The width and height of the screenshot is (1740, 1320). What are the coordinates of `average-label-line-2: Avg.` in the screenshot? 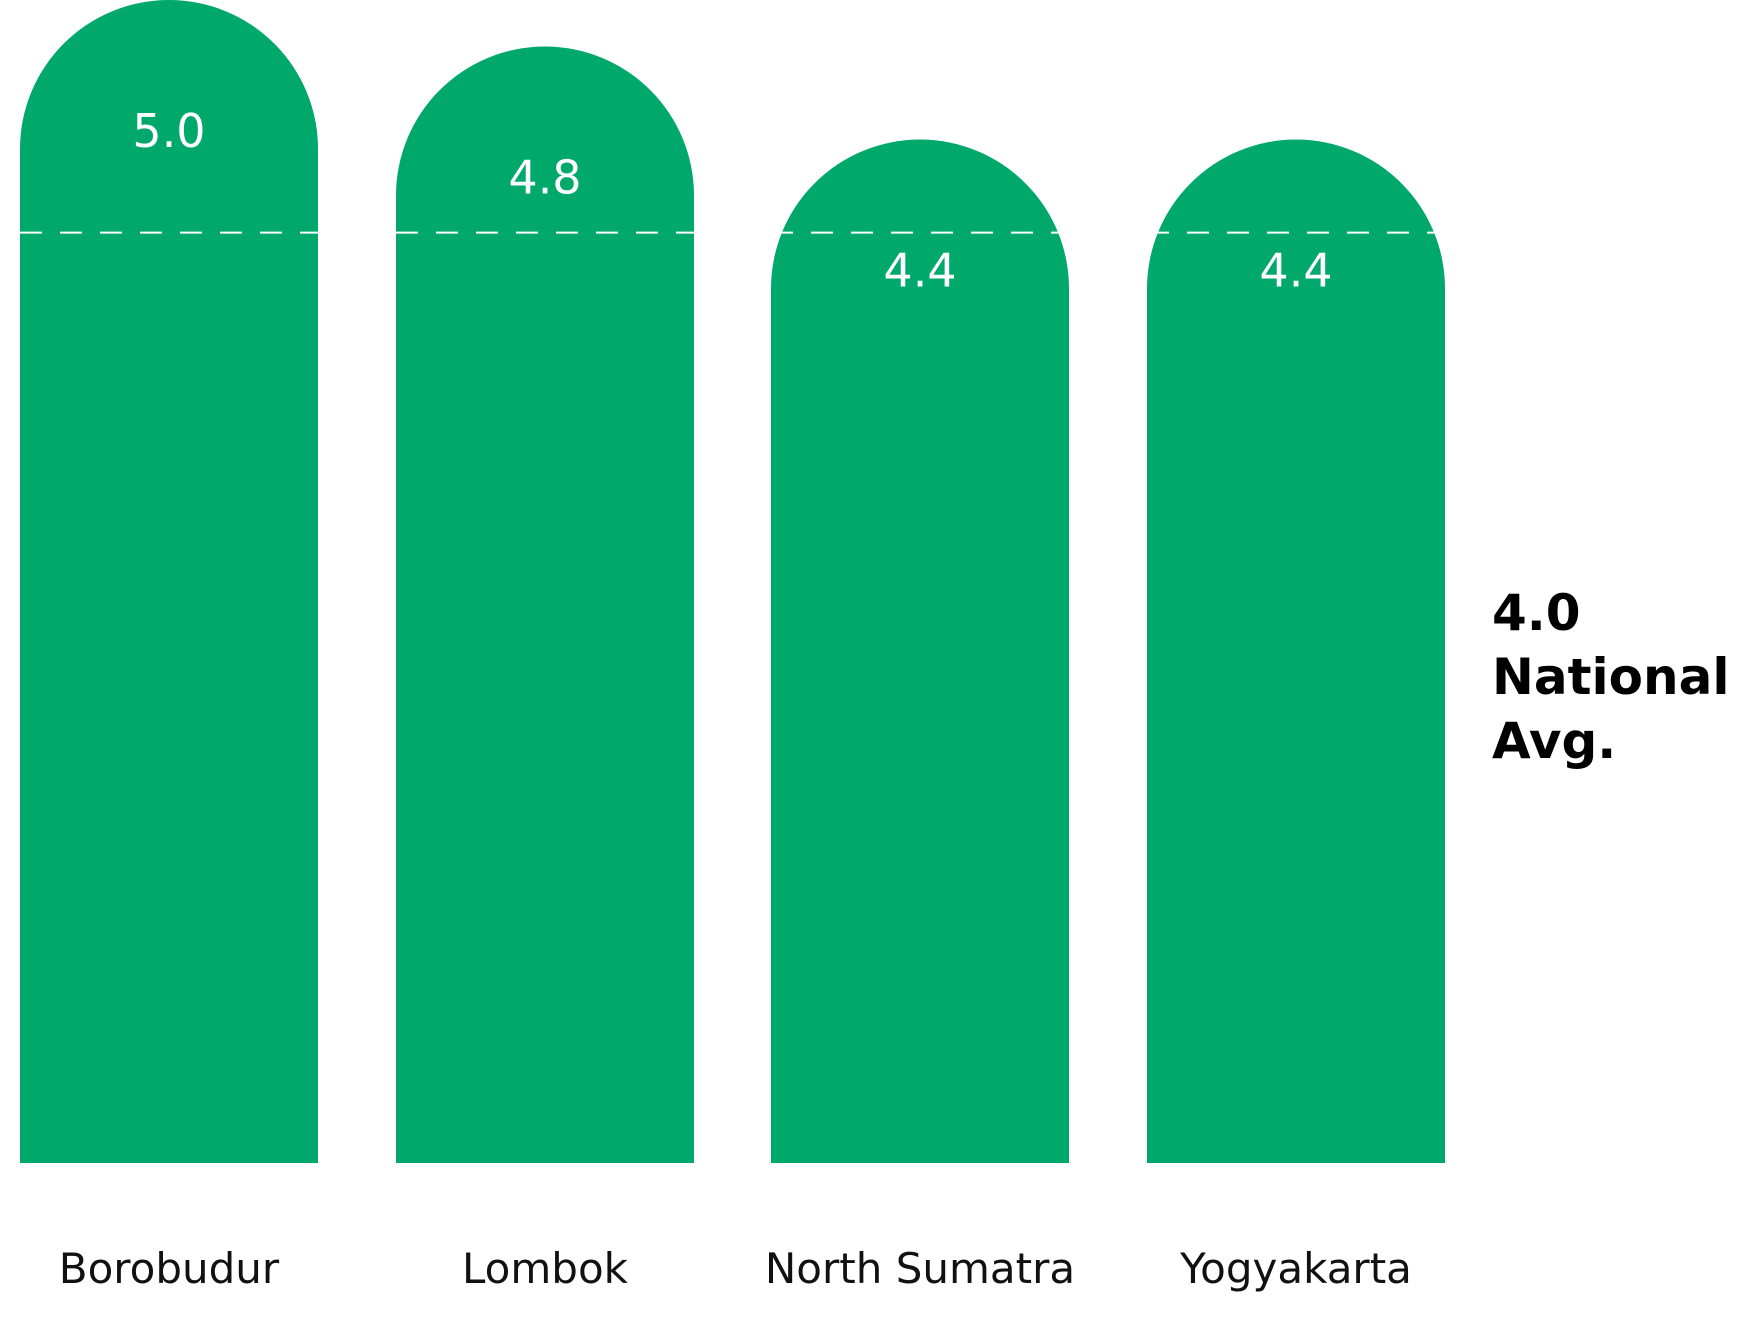 It's located at (1554, 741).